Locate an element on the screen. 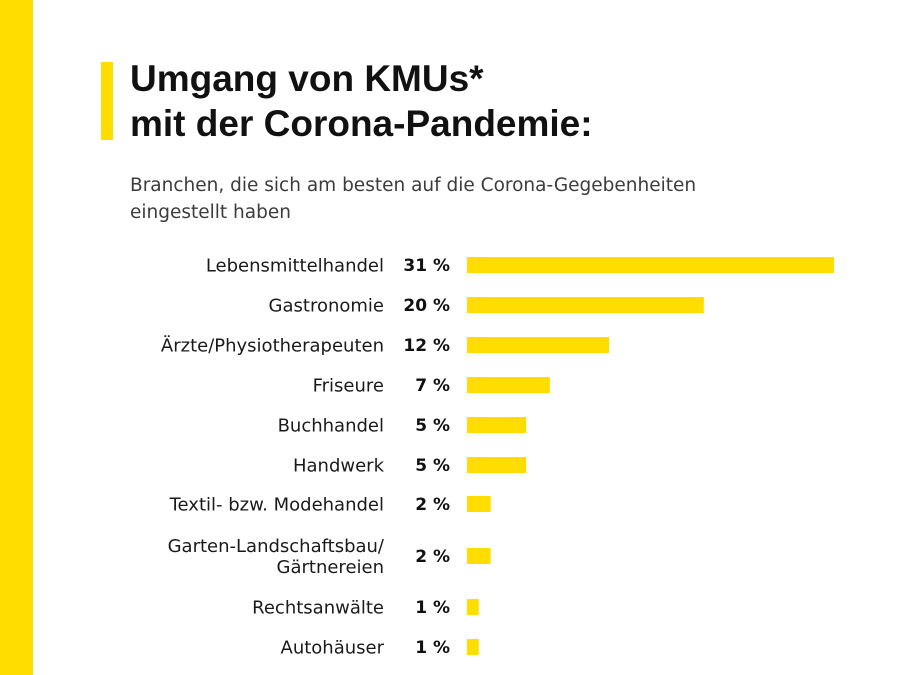 The image size is (900, 675). bar-row: Friseure 7 % is located at coordinates (431, 385).